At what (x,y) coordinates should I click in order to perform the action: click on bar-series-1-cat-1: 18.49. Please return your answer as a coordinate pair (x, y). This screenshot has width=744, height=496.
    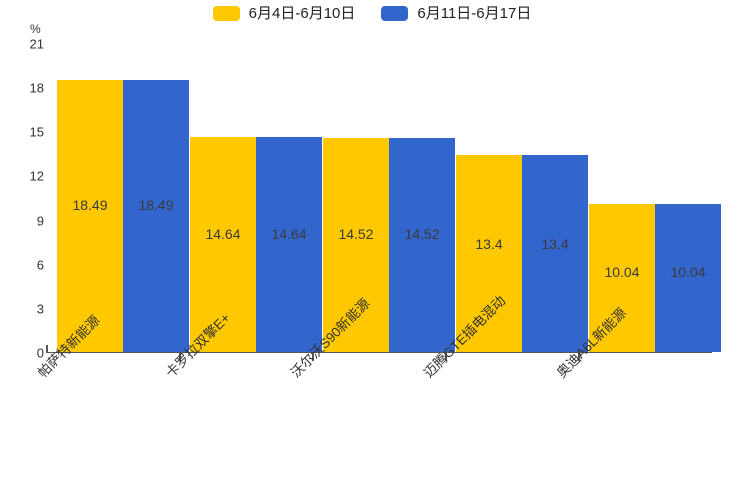
    Looking at the image, I should click on (90, 215).